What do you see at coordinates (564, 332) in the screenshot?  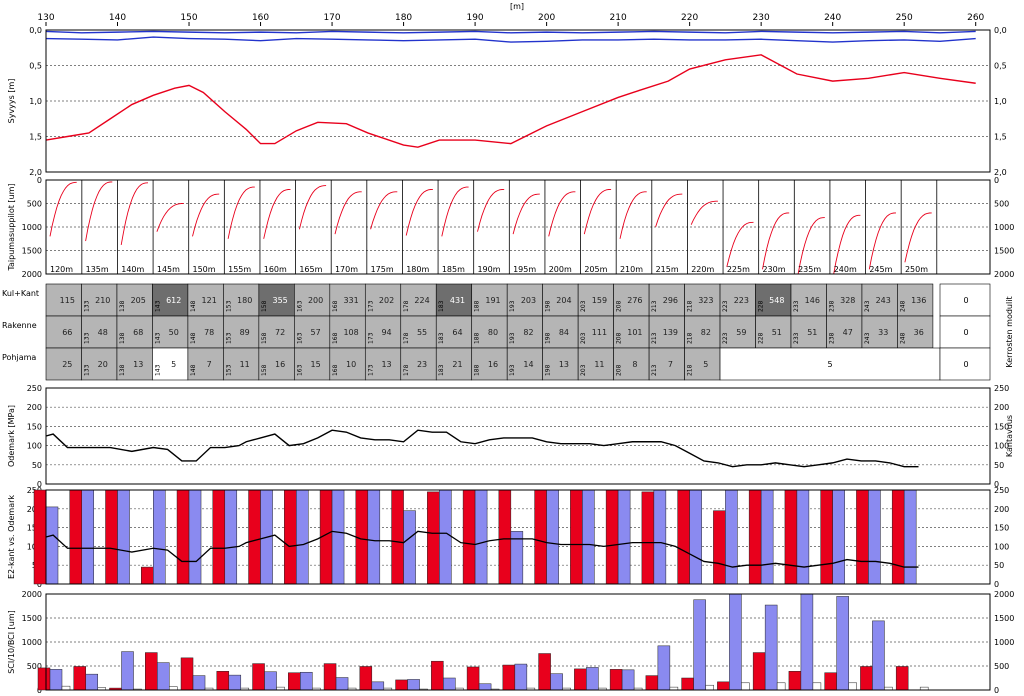 I see `modulus-value: 84` at bounding box center [564, 332].